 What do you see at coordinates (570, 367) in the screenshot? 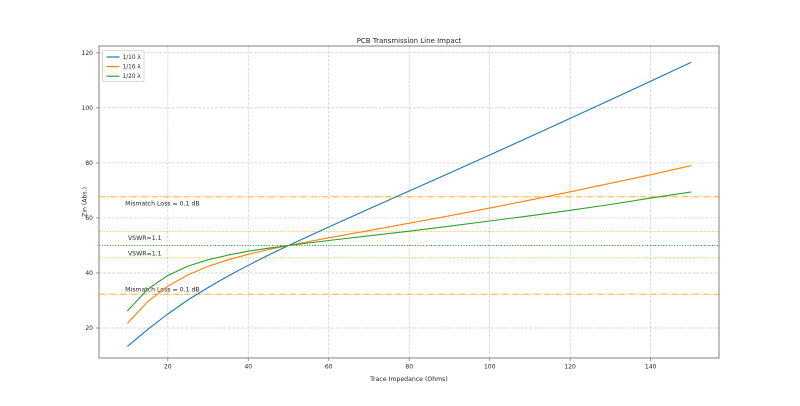
I see `x-tick-label: 120` at bounding box center [570, 367].